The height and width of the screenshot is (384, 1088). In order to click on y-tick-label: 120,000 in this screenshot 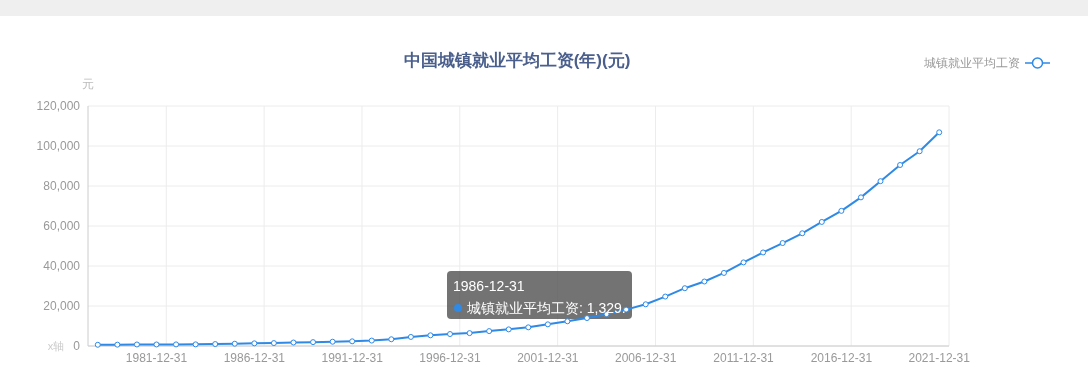, I will do `click(58, 106)`.